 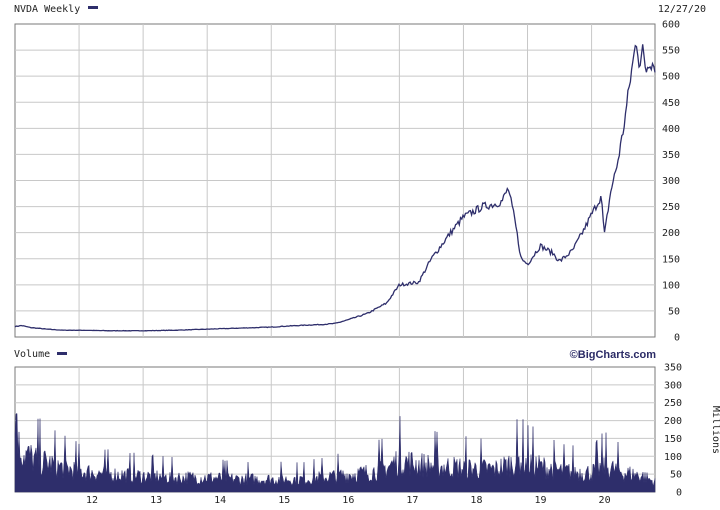 I want to click on volume-y-tick-label: 350, so click(x=673, y=368).